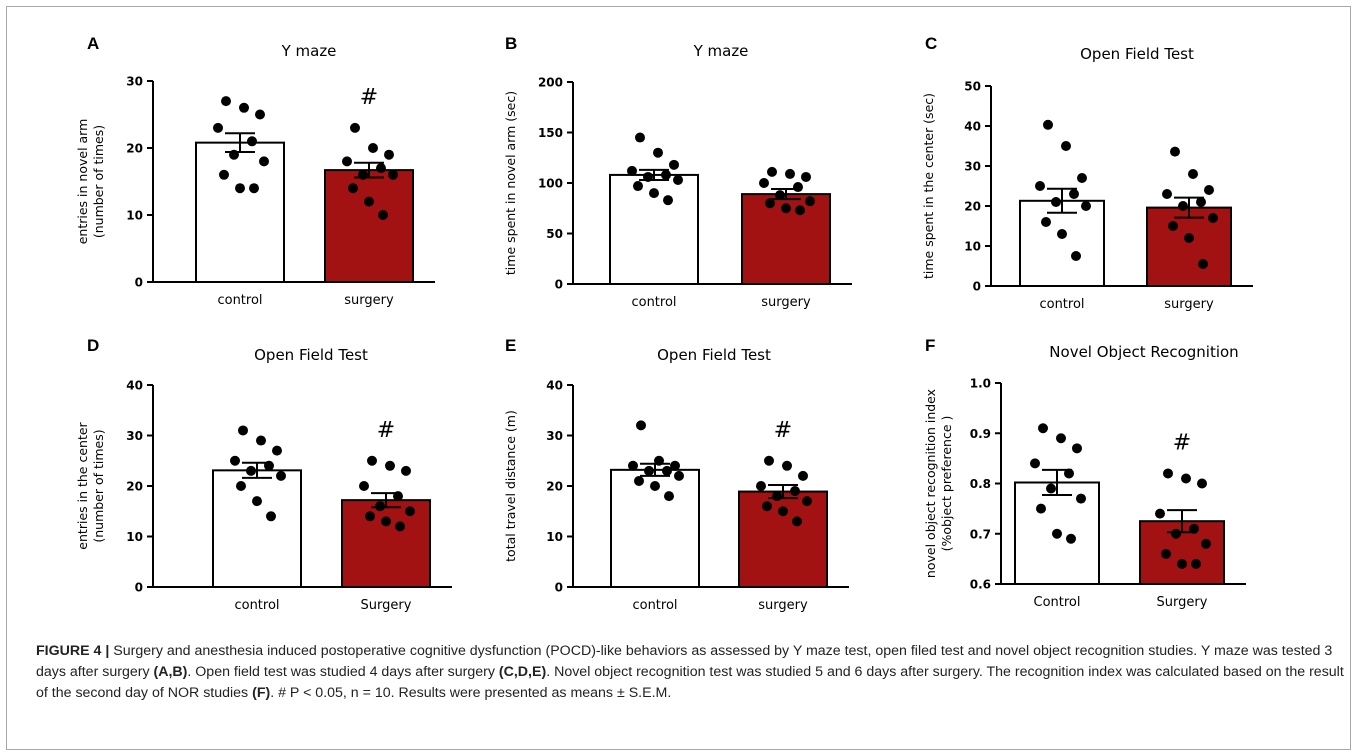  Describe the element at coordinates (510, 486) in the screenshot. I see `y-axis-label: total travel distance (m)` at that location.